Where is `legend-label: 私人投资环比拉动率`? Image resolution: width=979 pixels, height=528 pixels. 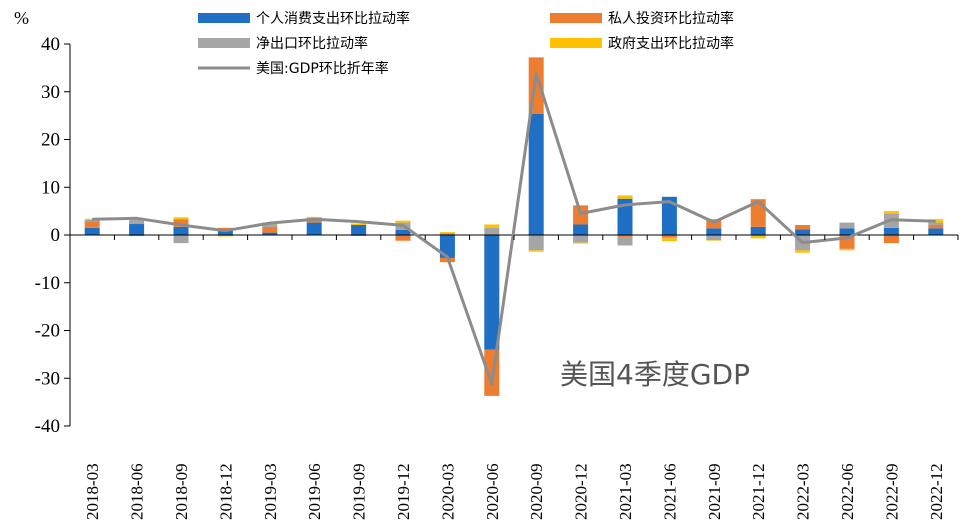 legend-label: 私人投资环比拉动率 is located at coordinates (671, 18).